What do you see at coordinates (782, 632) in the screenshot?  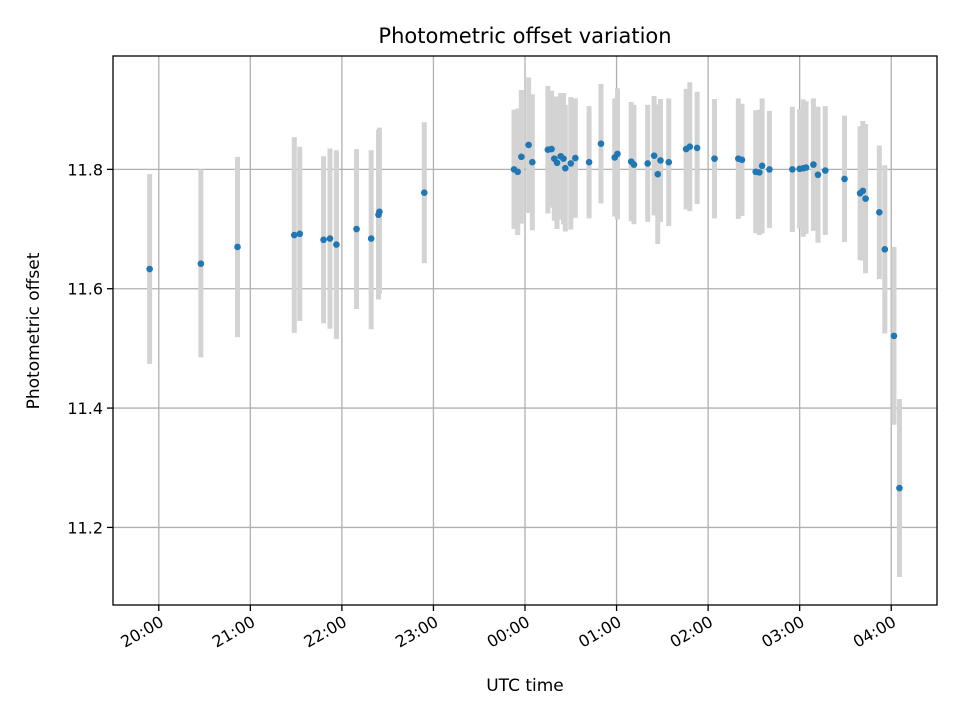 I see `x-tick-label: 03:00` at bounding box center [782, 632].